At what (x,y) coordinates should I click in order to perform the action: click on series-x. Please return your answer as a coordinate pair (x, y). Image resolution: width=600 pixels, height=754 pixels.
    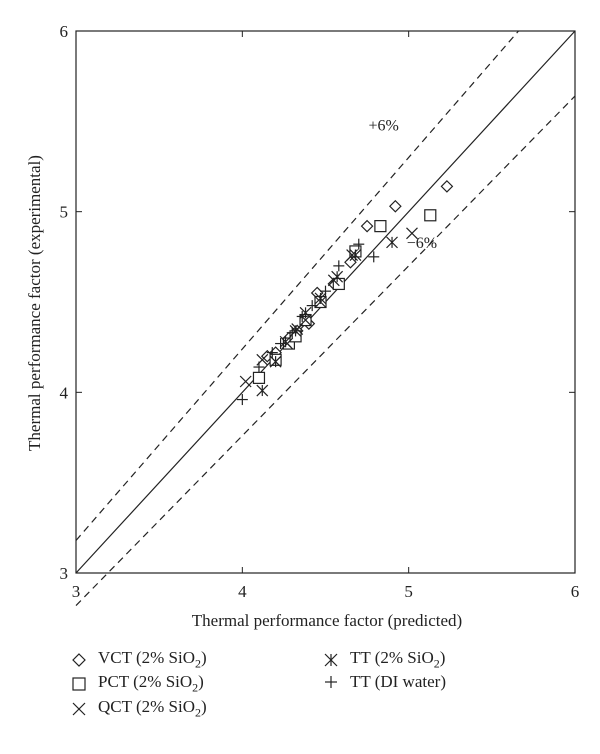
    Looking at the image, I should click on (328, 307).